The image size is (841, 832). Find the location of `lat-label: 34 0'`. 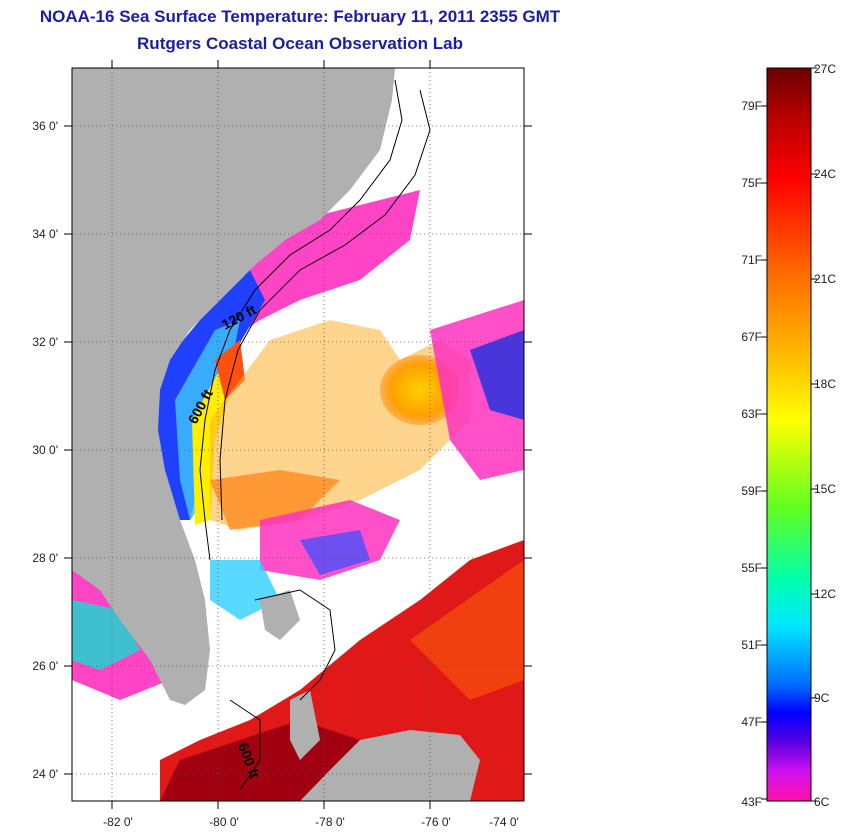

lat-label: 34 0' is located at coordinates (45, 234).